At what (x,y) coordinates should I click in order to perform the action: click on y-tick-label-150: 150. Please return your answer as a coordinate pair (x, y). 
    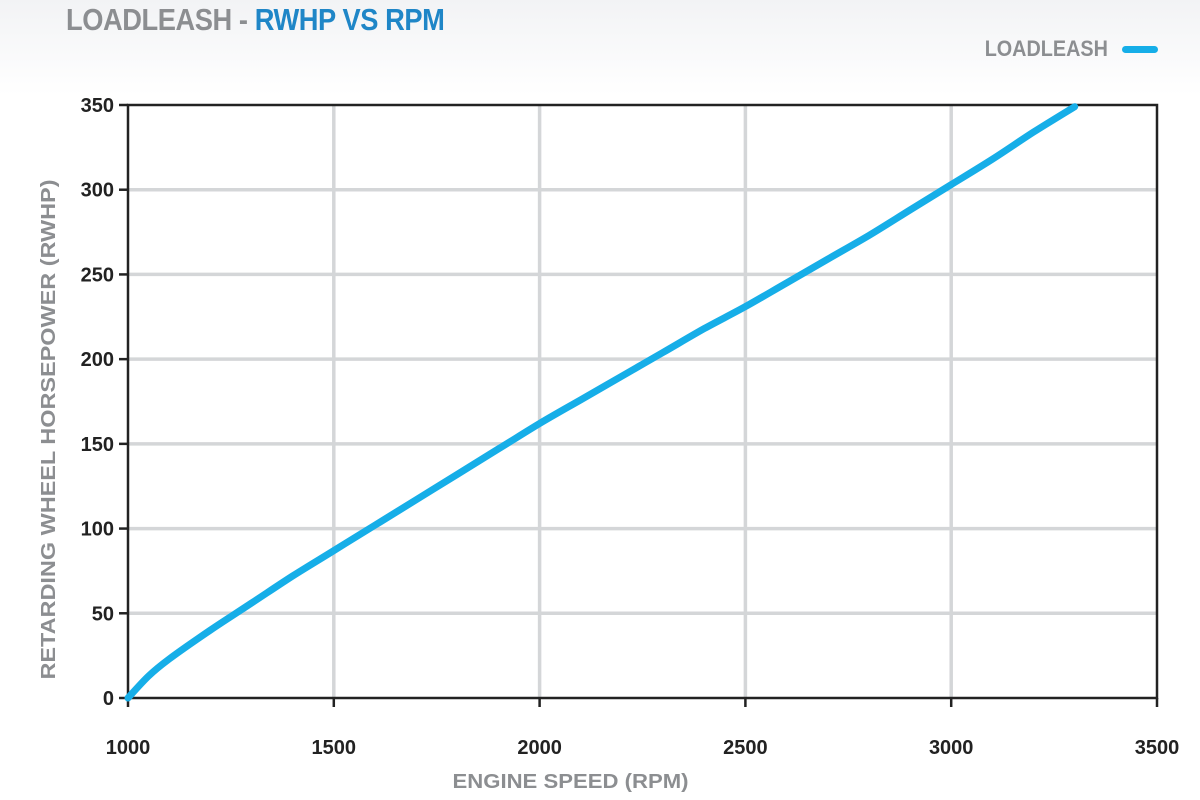
    Looking at the image, I should click on (97, 445).